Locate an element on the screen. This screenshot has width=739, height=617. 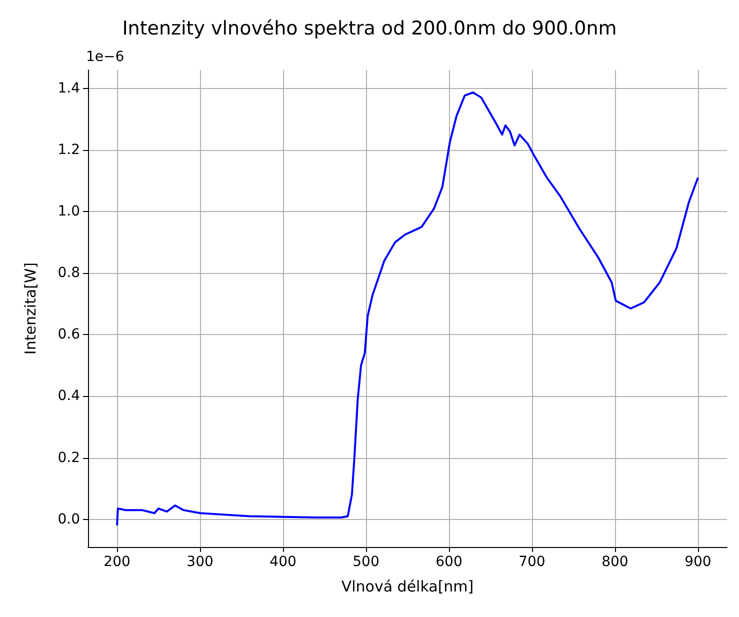
x-tick-label: 200 is located at coordinates (117, 562).